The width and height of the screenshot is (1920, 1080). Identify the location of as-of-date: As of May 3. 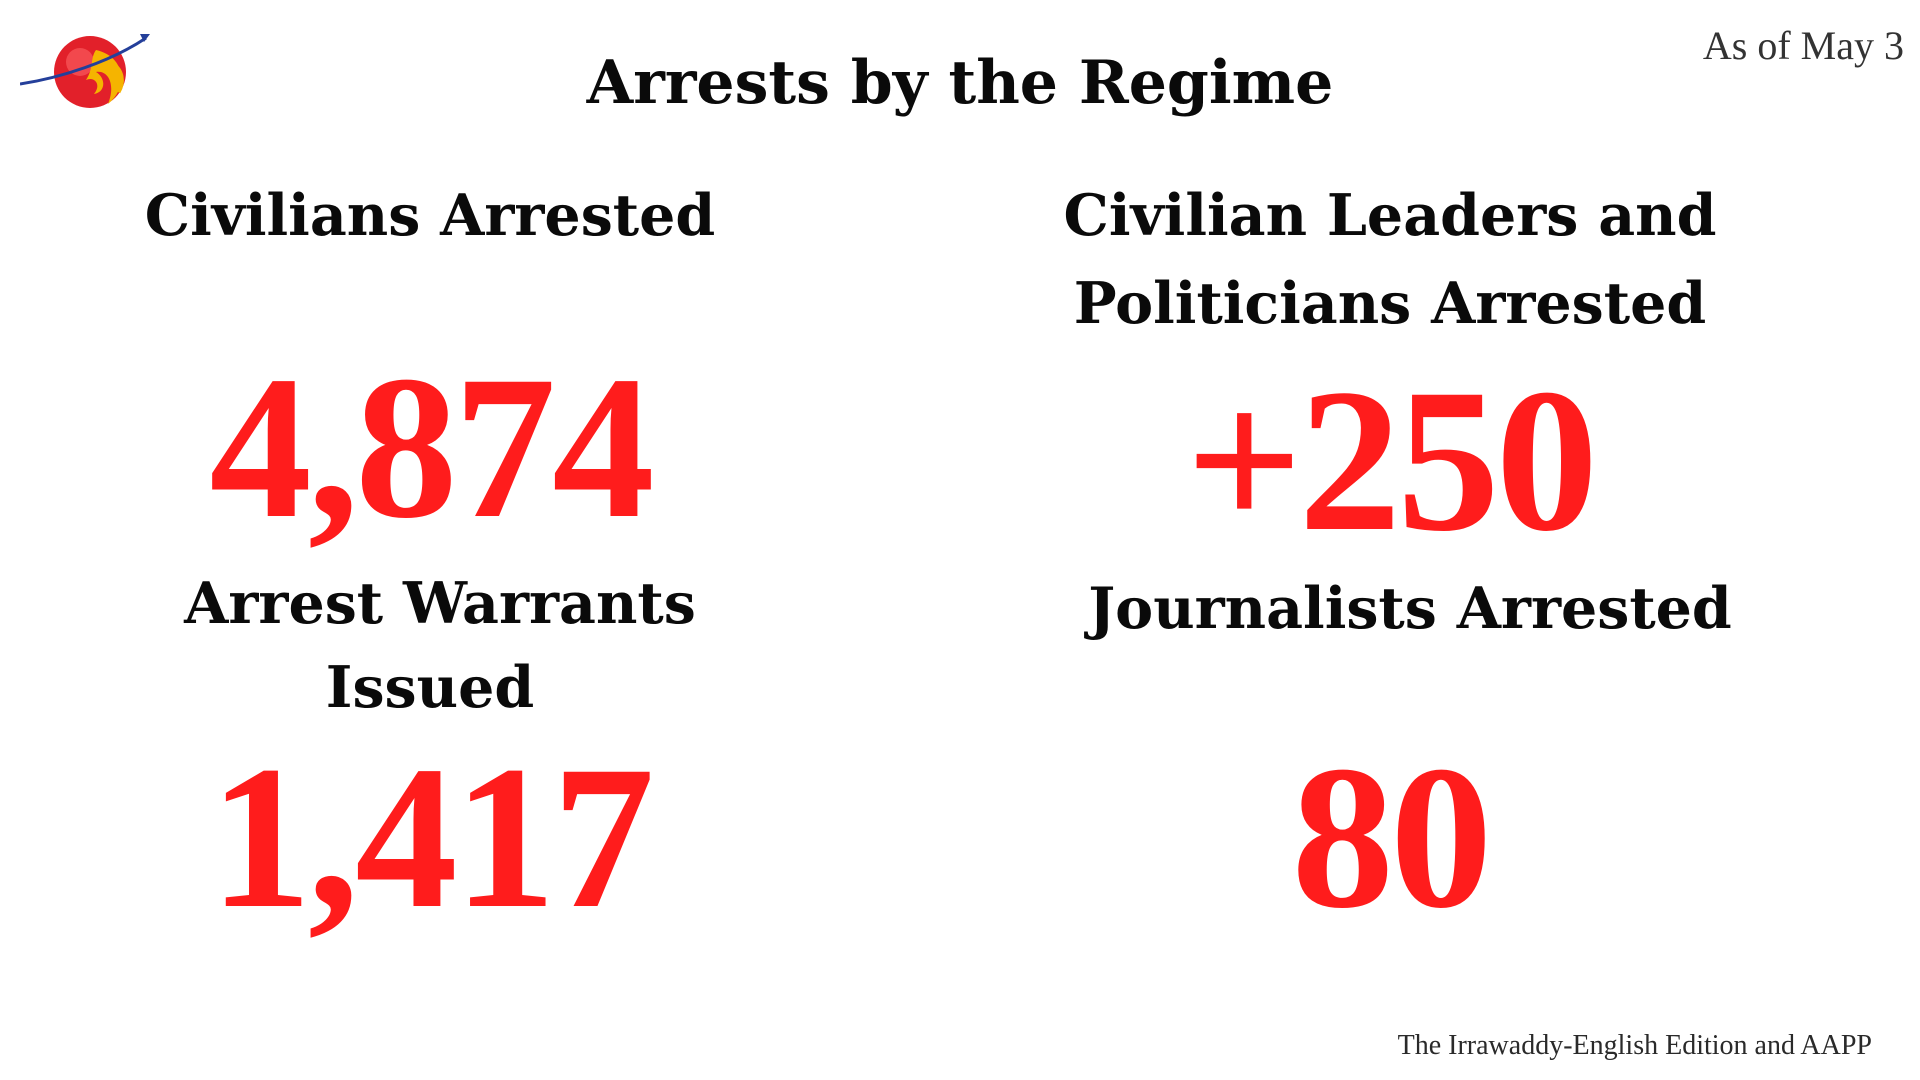
(1803, 45).